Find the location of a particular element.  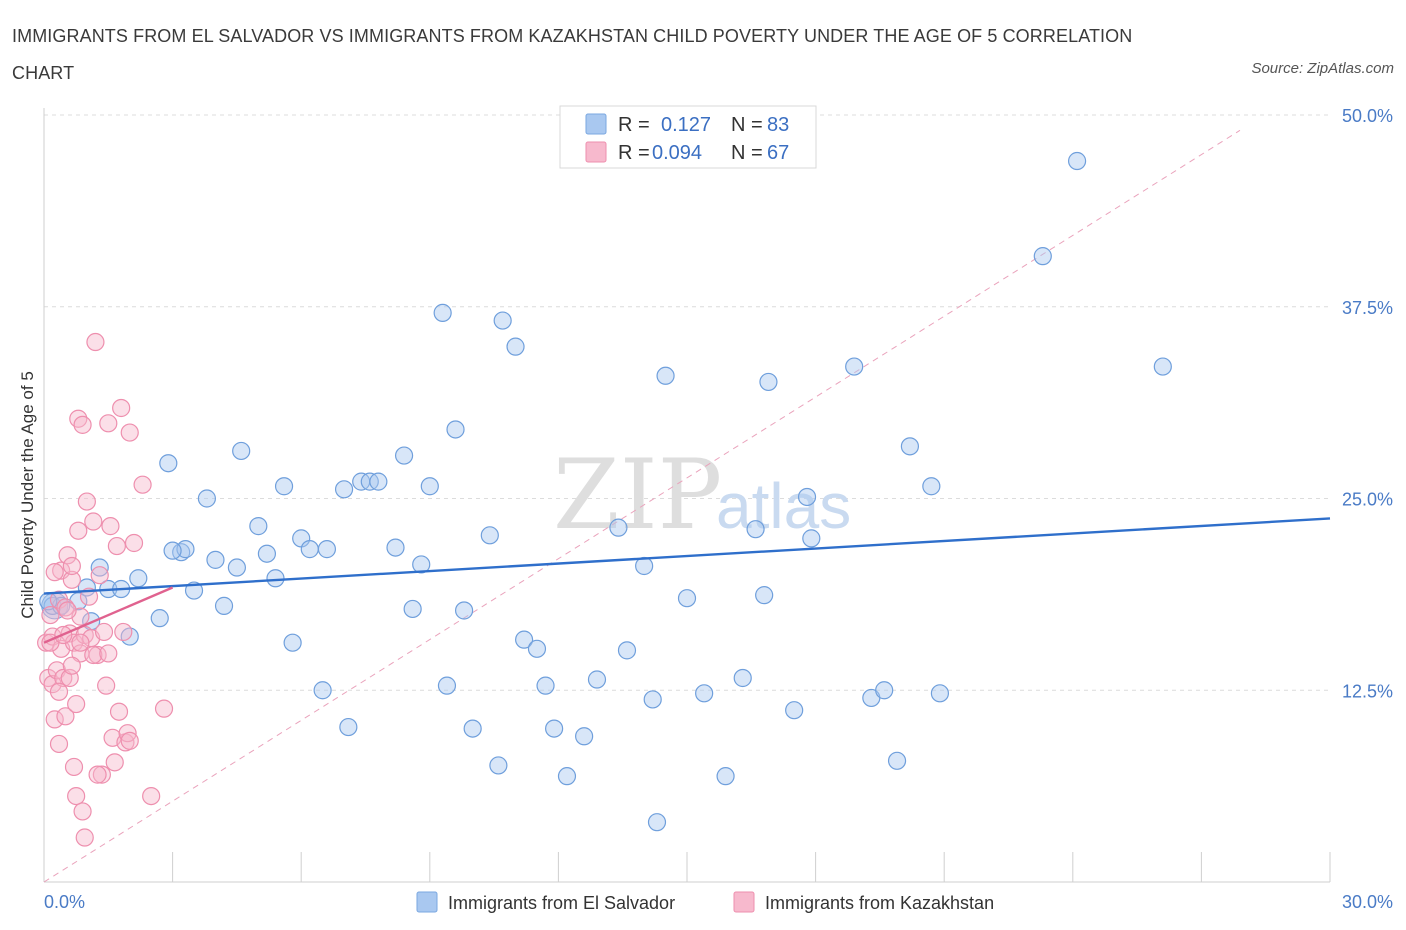

bottom-legend-swatch-kazakhstan is located at coordinates (744, 902).